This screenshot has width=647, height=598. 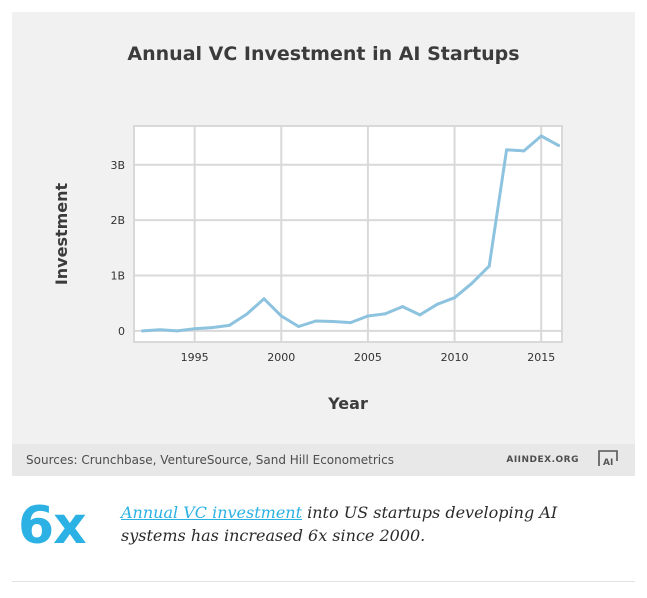 What do you see at coordinates (347, 403) in the screenshot?
I see `x-axis-label: Year` at bounding box center [347, 403].